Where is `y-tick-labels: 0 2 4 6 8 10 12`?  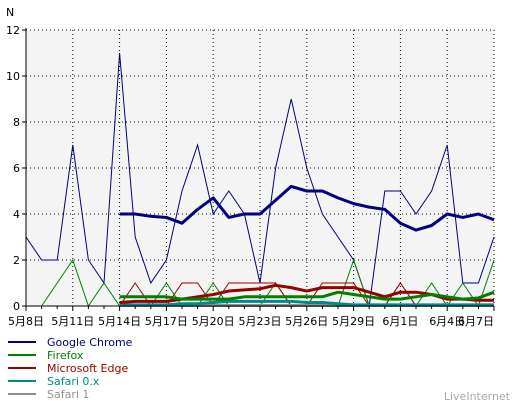
y-tick-labels: 0 2 4 6 8 10 12 is located at coordinates (13, 168).